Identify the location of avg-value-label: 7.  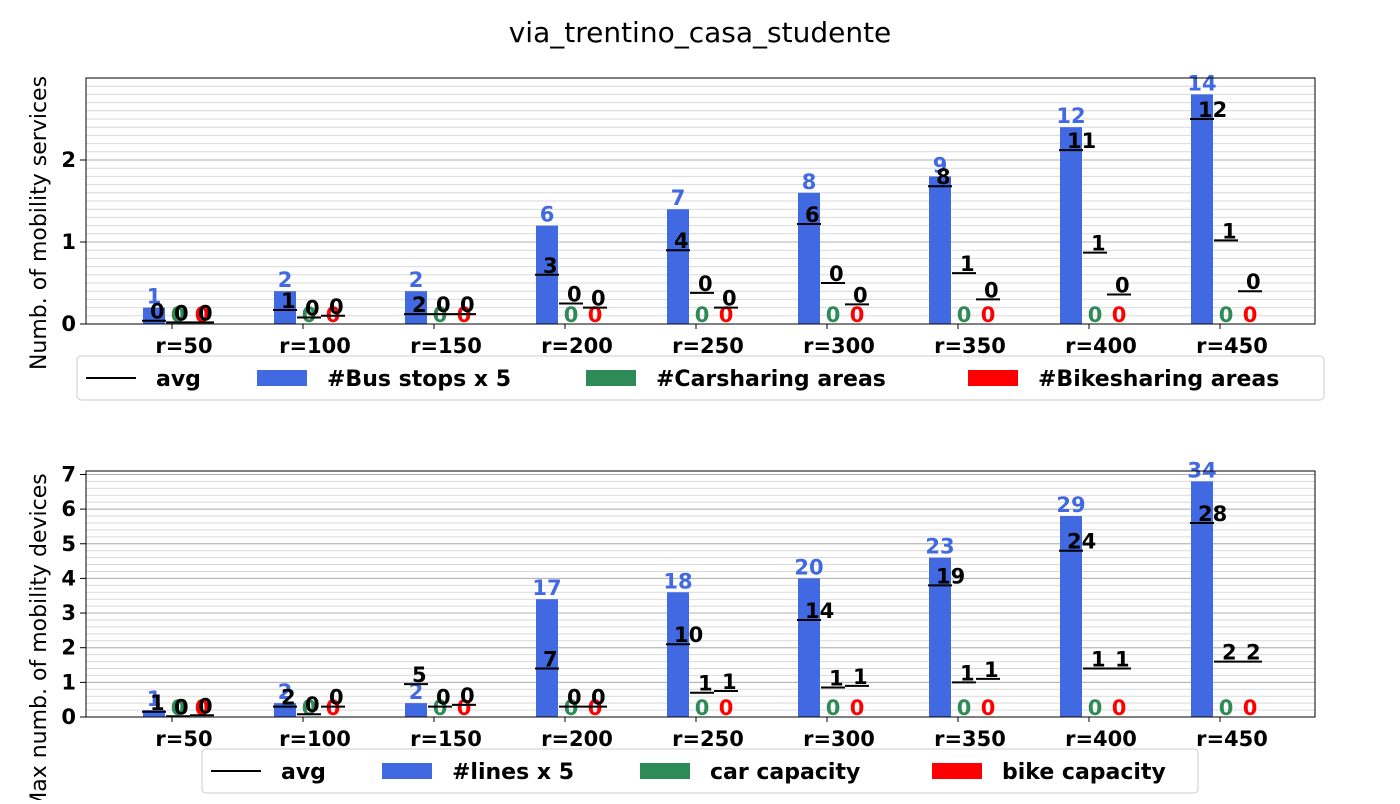
(550, 659).